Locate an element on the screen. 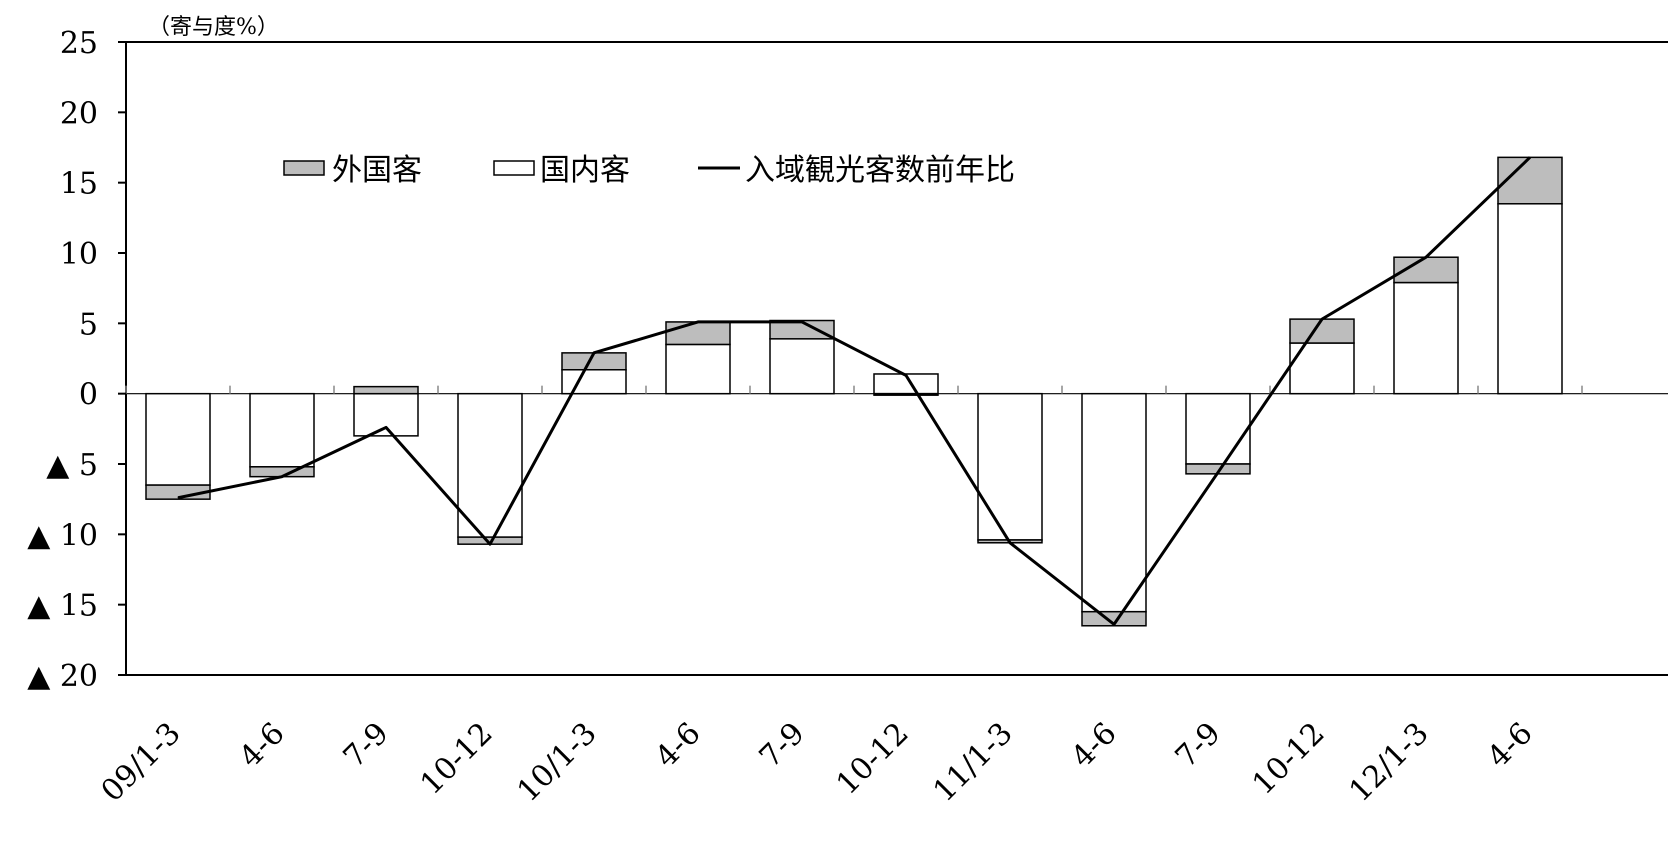 The height and width of the screenshot is (861, 1668). legend-domestic-label: 国内客 is located at coordinates (585, 170).